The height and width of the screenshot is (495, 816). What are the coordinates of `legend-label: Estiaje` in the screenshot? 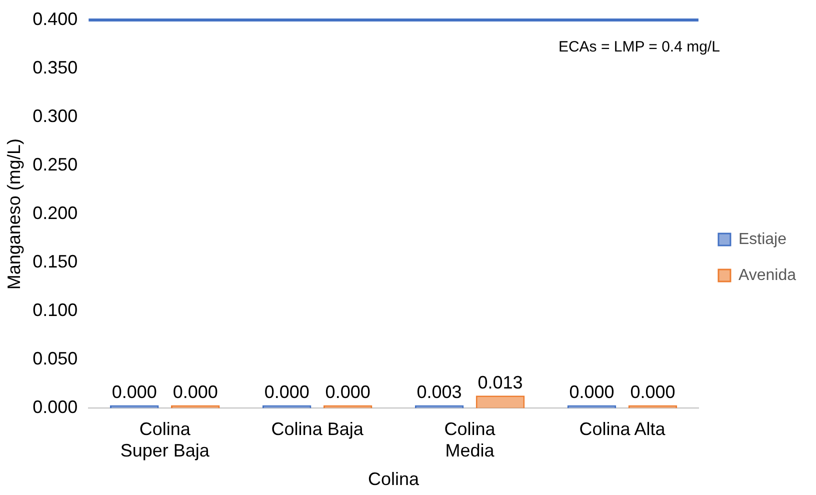 It's located at (762, 239).